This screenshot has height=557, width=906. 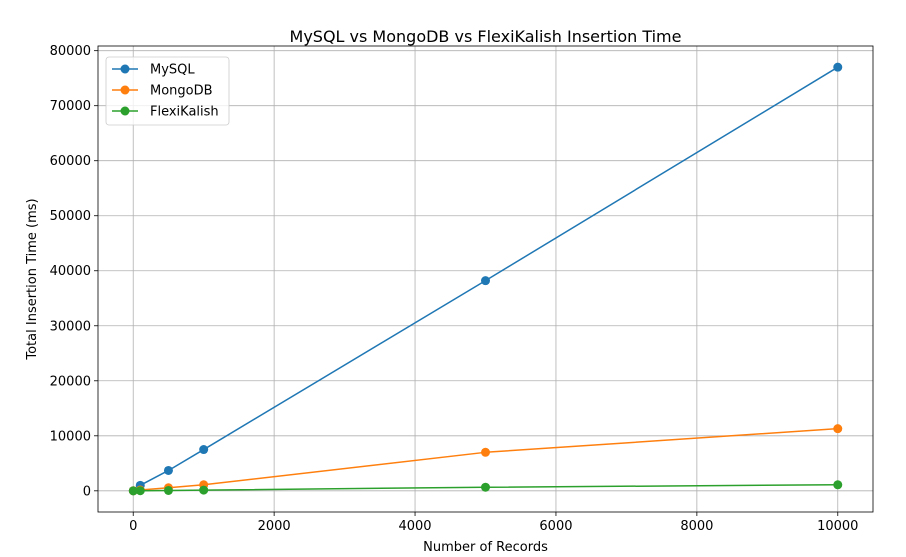 What do you see at coordinates (414, 526) in the screenshot?
I see `x-tick-label: 4000` at bounding box center [414, 526].